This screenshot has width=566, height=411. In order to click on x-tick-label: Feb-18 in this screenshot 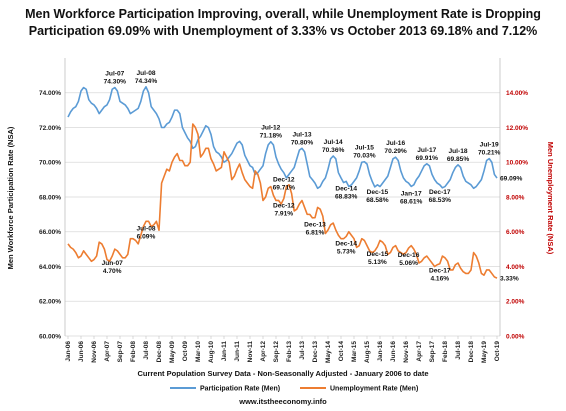, I will do `click(445, 351)`.